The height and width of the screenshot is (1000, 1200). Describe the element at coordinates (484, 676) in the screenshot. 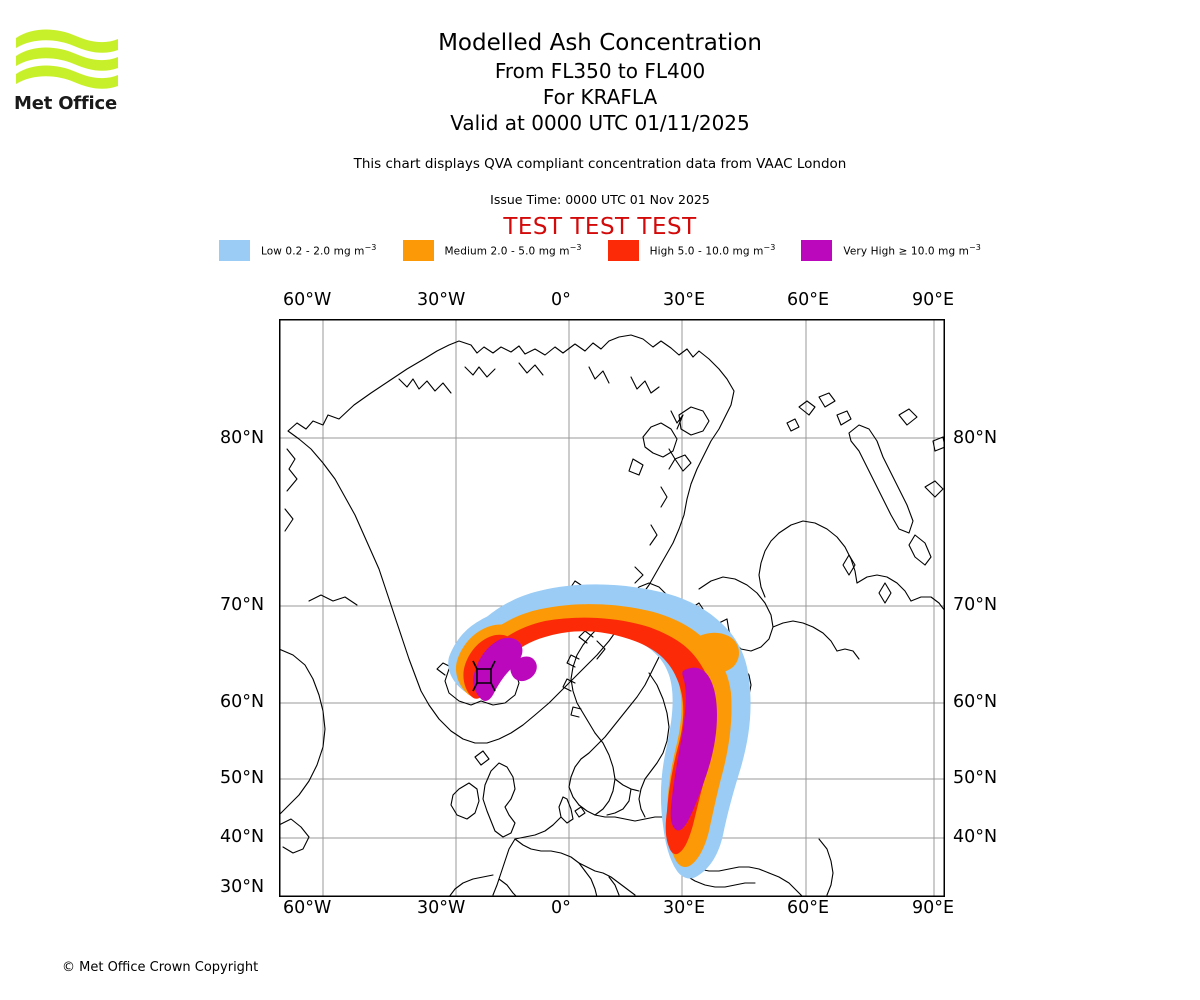

I see `volcano-source-marker` at that location.